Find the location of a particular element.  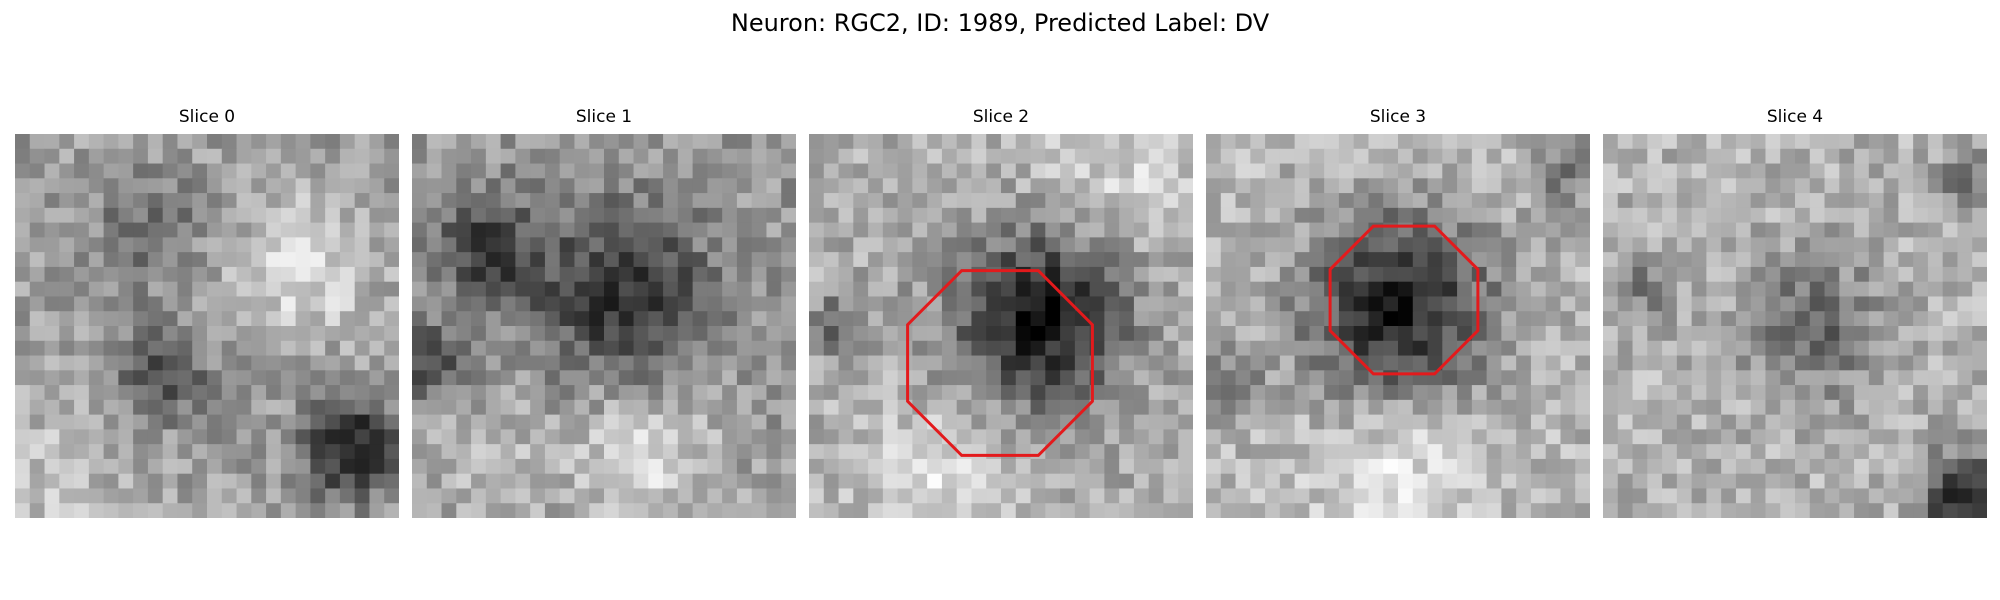

slice-title-1: Slice 1 is located at coordinates (604, 117).